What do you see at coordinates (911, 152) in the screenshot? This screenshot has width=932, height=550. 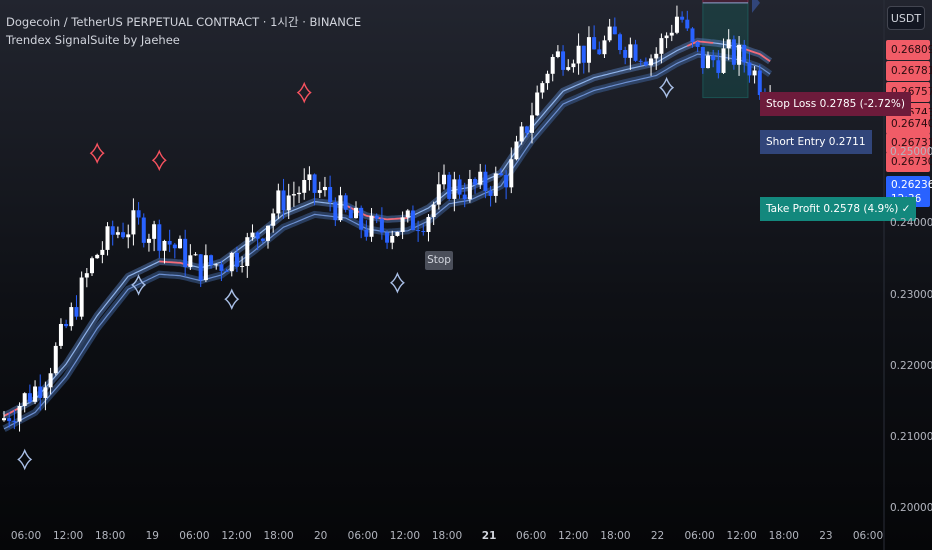 I see `y-tick-label: 0.25000` at bounding box center [911, 152].